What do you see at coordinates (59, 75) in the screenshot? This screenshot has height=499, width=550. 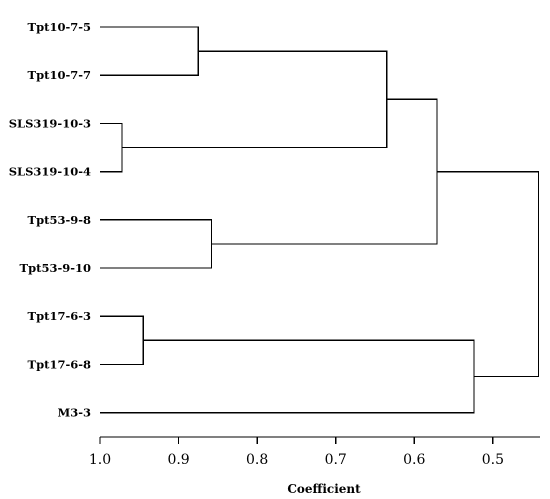 I see `leaf-label: Tpt10-7-7` at bounding box center [59, 75].